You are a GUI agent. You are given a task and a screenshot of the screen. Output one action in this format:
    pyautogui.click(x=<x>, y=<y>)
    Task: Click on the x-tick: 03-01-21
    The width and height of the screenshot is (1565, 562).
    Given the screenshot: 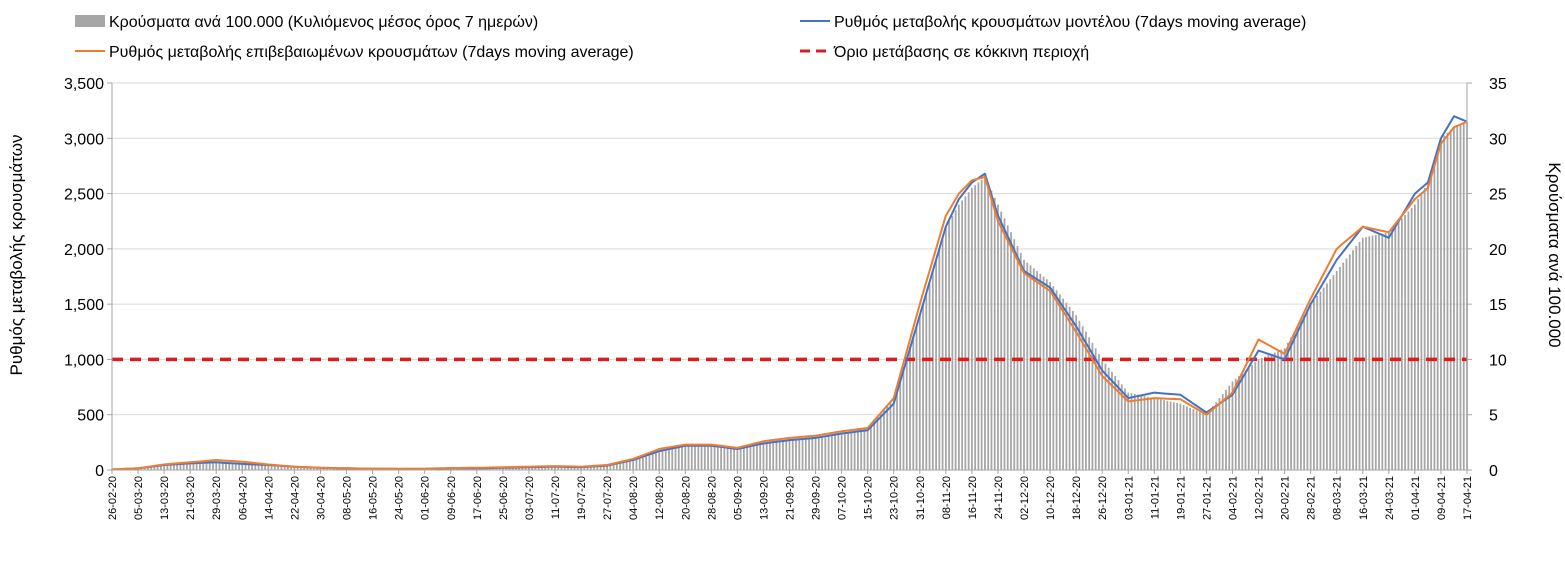 What is the action you would take?
    pyautogui.click(x=1129, y=498)
    